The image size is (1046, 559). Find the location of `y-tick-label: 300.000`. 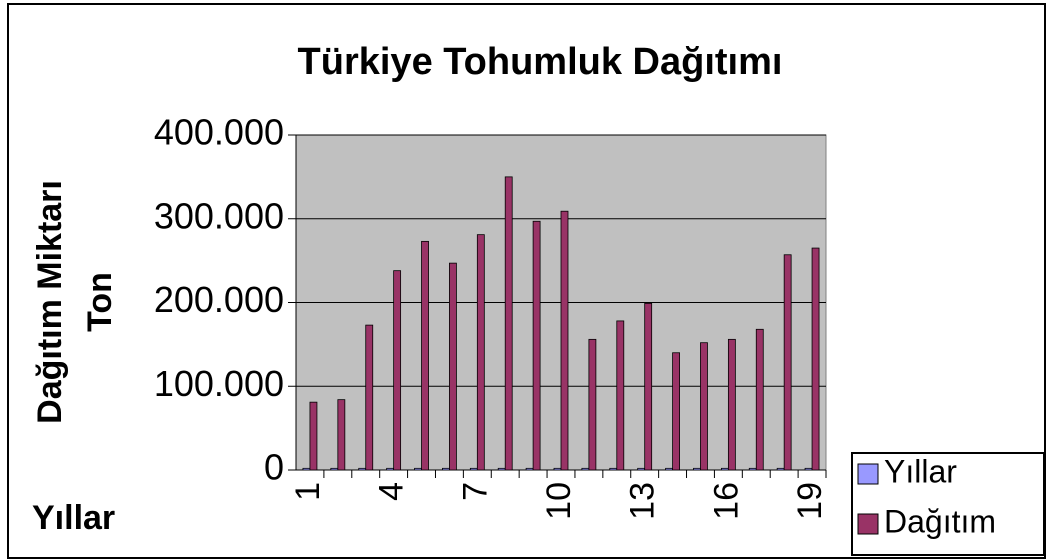

y-tick-label: 300.000 is located at coordinates (219, 215).